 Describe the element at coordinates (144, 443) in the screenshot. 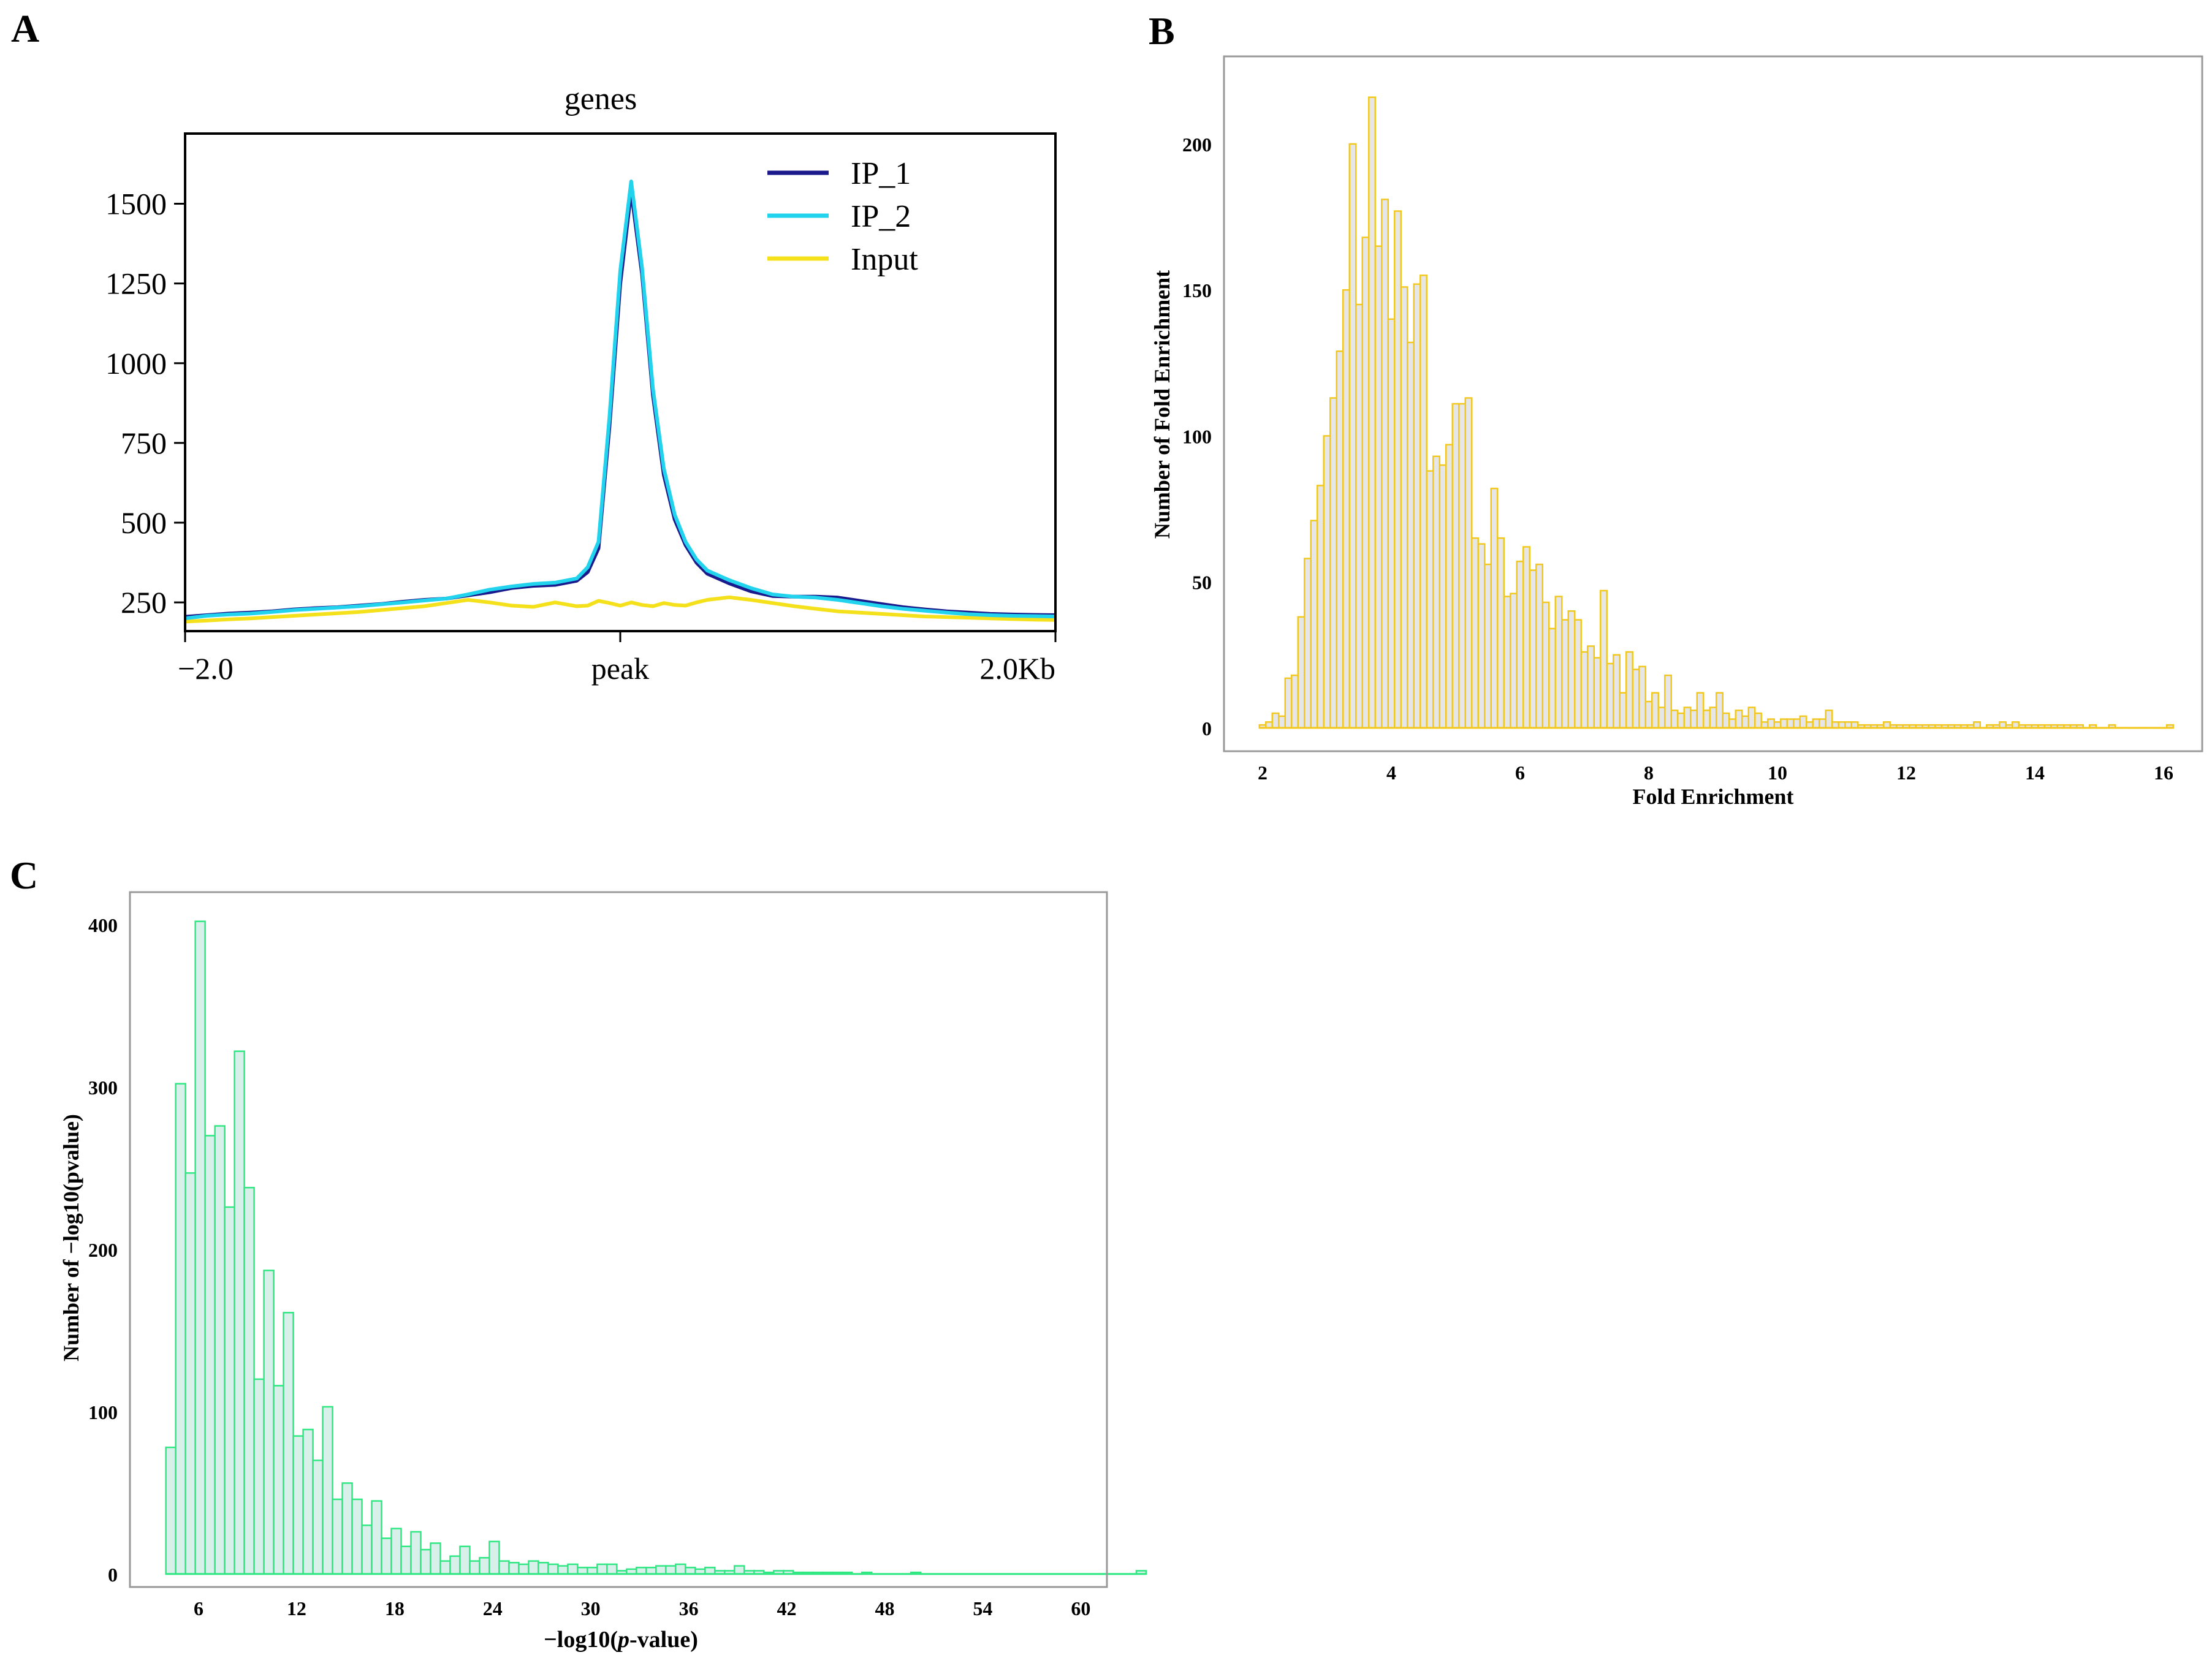

I see `panel-a-y-tick-label: 750` at that location.